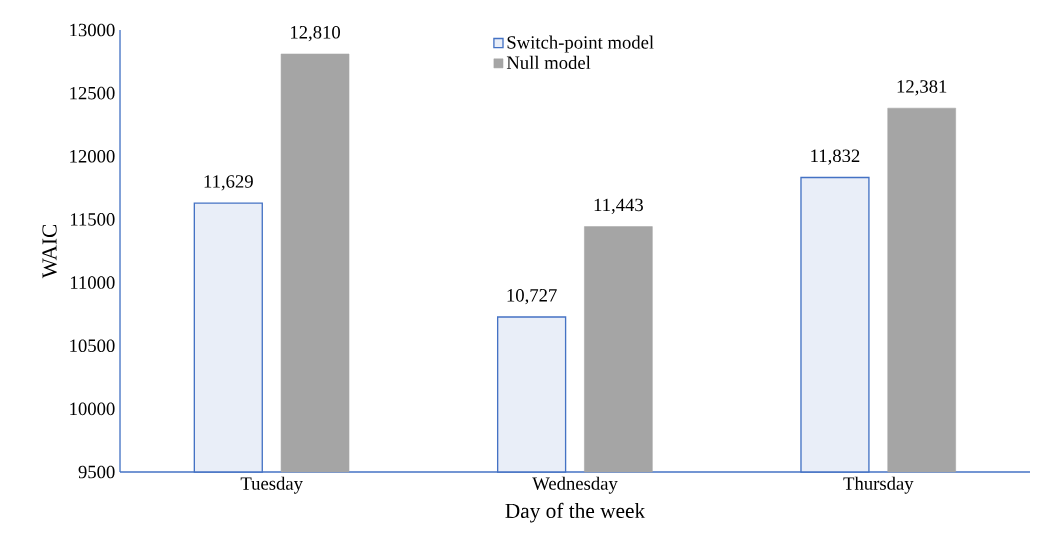  I want to click on y-tick-label: 13000, so click(92, 30).